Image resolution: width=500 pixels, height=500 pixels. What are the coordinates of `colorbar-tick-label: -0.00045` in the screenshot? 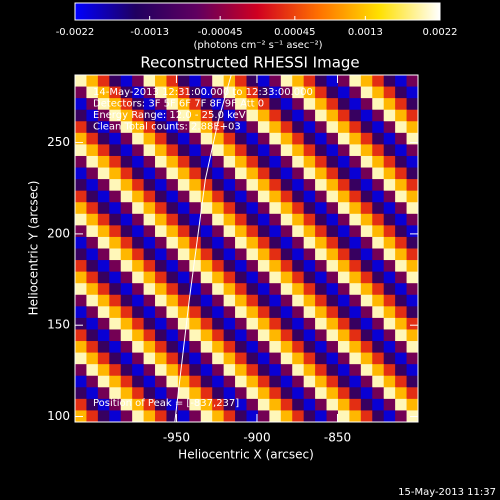 It's located at (220, 32).